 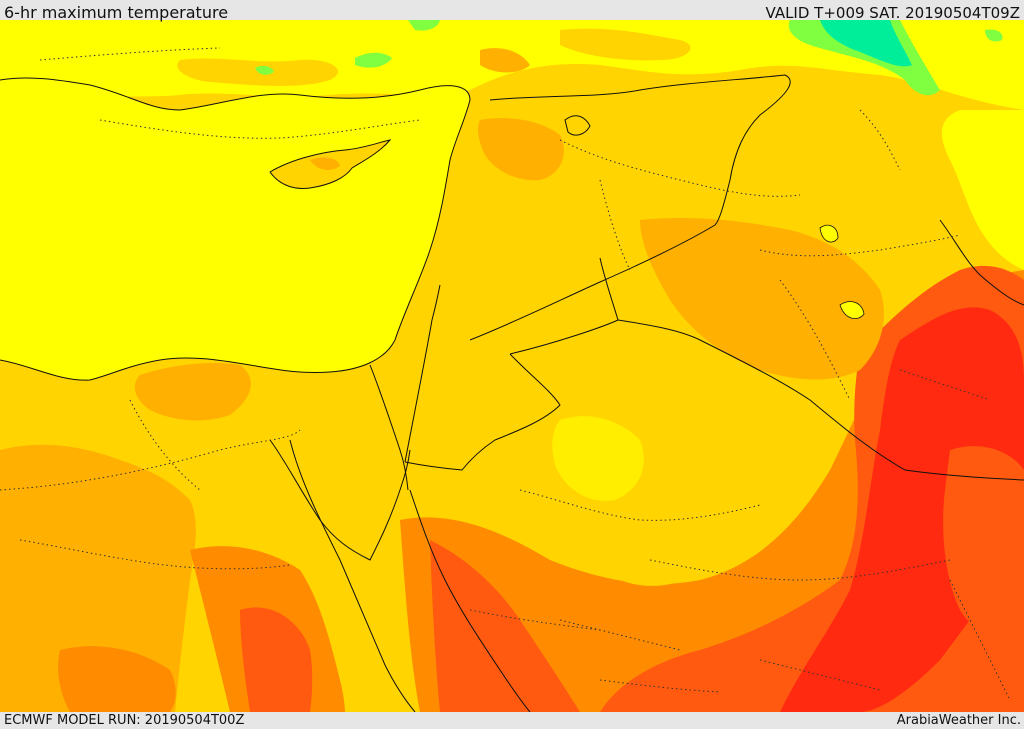 What do you see at coordinates (577, 125) in the screenshot?
I see `coastline-lake` at bounding box center [577, 125].